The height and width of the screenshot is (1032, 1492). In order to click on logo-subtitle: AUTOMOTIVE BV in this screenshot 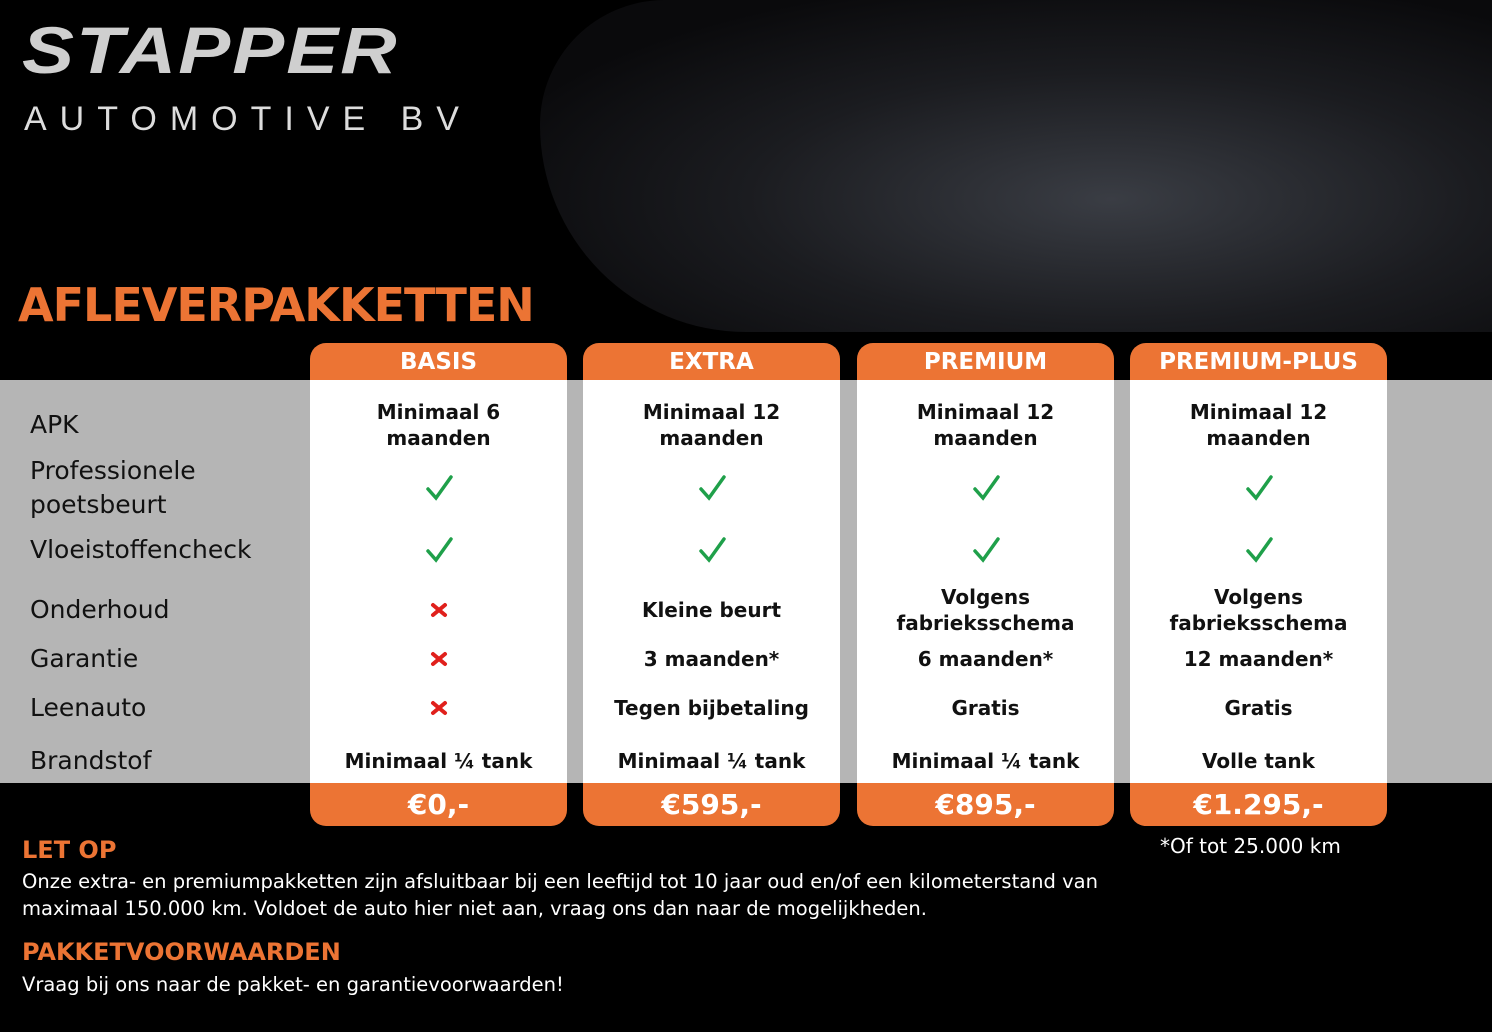, I will do `click(248, 119)`.